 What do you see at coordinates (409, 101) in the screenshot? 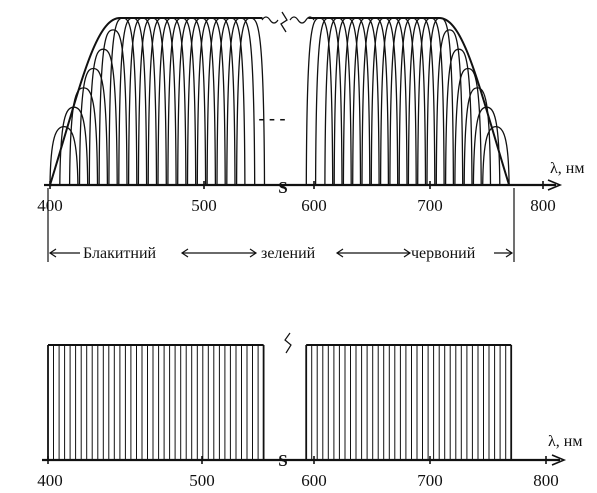
I see `top-right-envelope` at bounding box center [409, 101].